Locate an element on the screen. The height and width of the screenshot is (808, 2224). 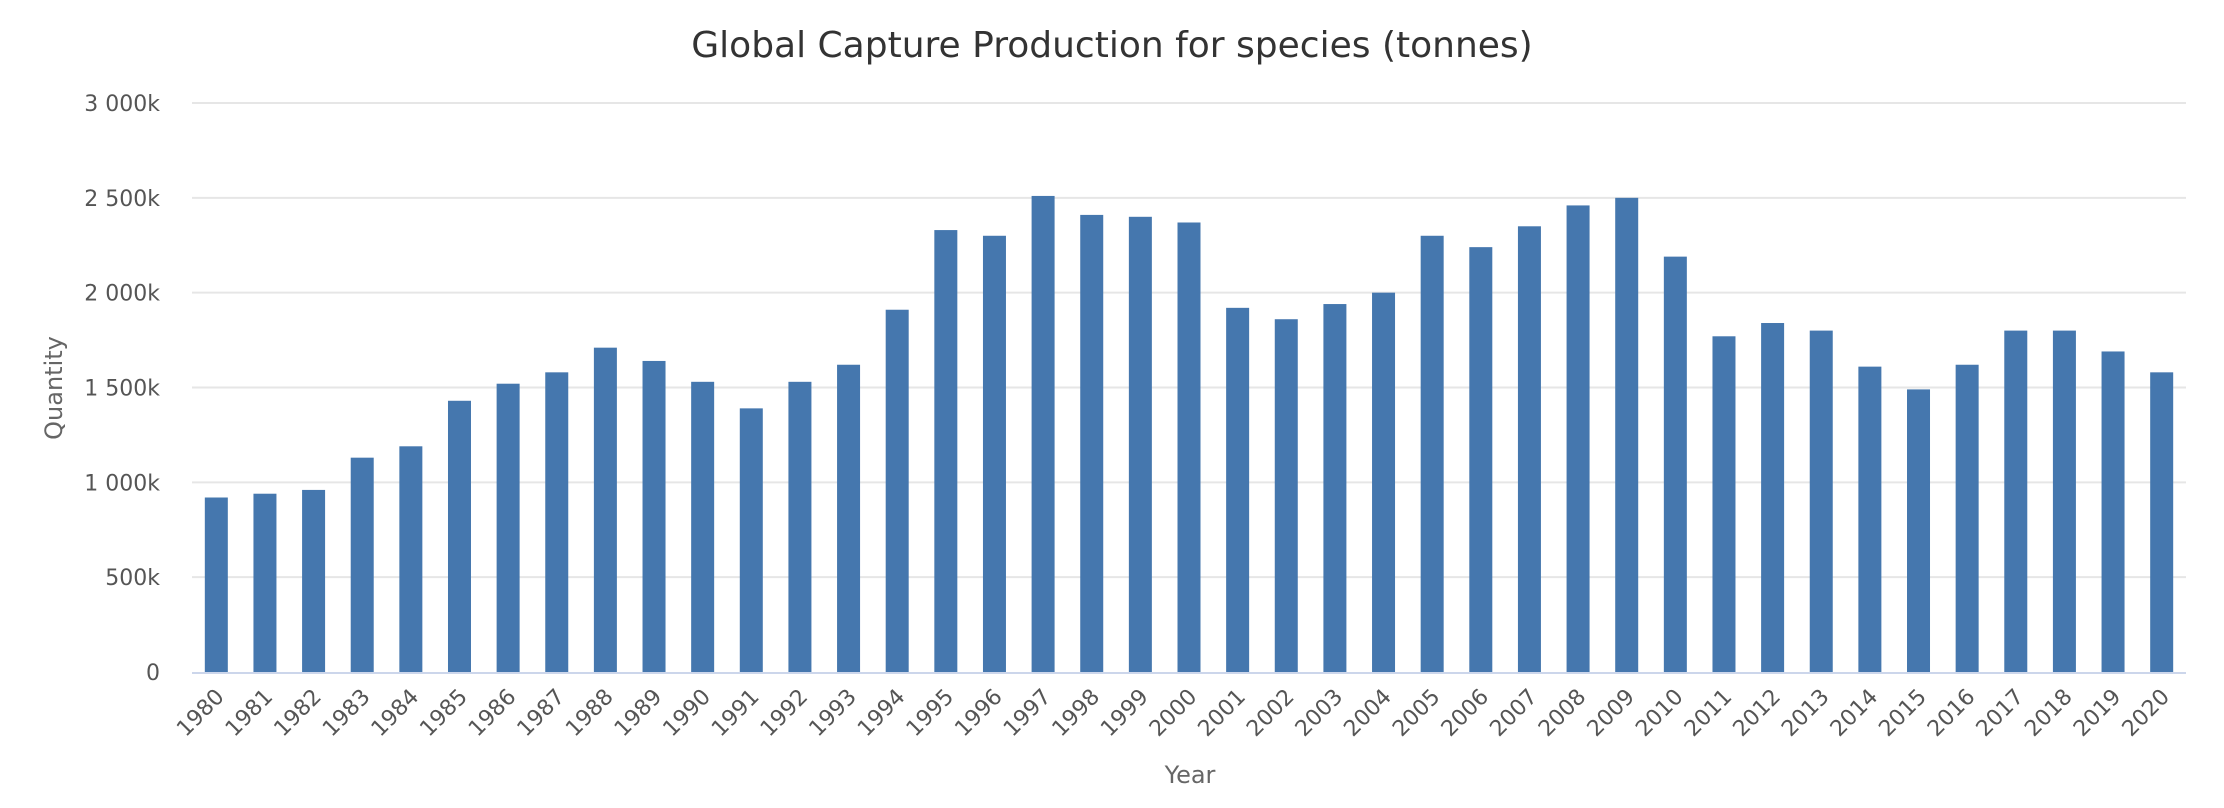
y-axis-ticks: 0 500k 1 000k 1 500k 2 000k 2 500k 3 000k is located at coordinates (122, 389).